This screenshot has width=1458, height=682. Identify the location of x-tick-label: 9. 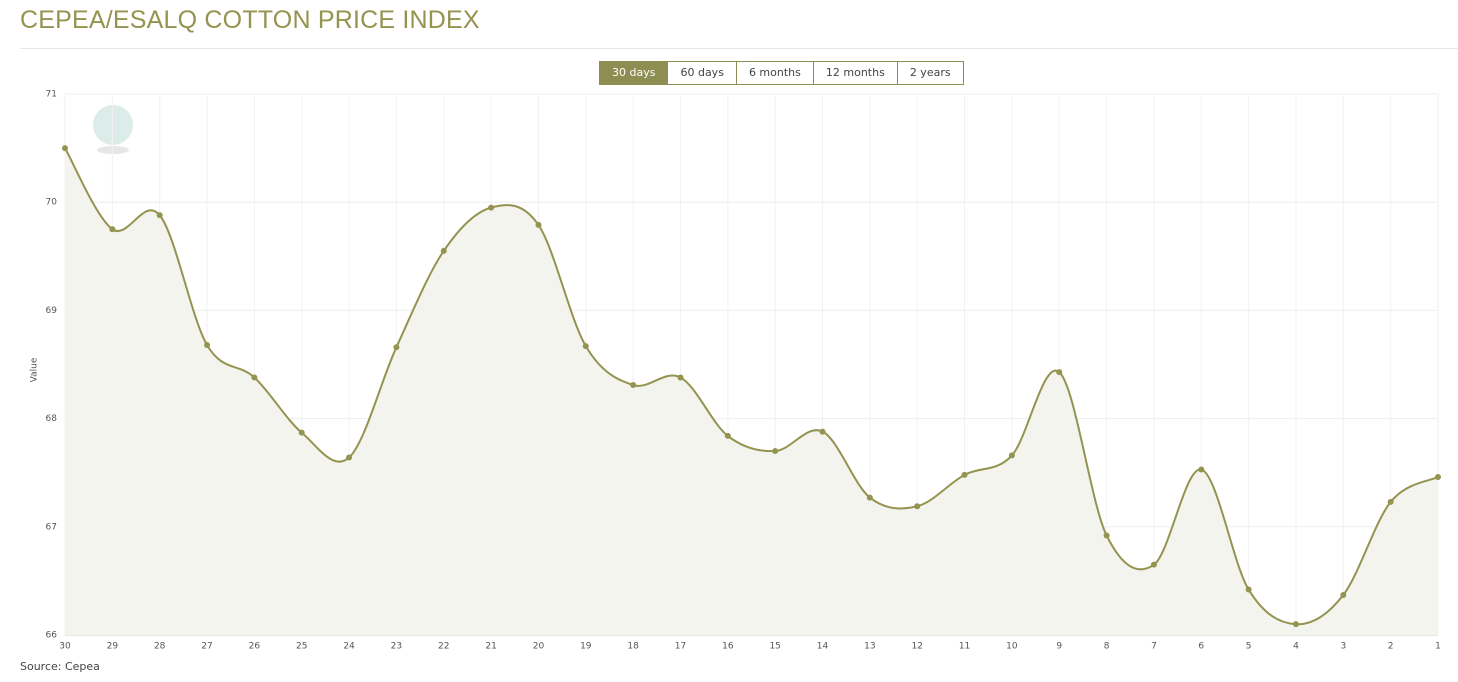
(1059, 647).